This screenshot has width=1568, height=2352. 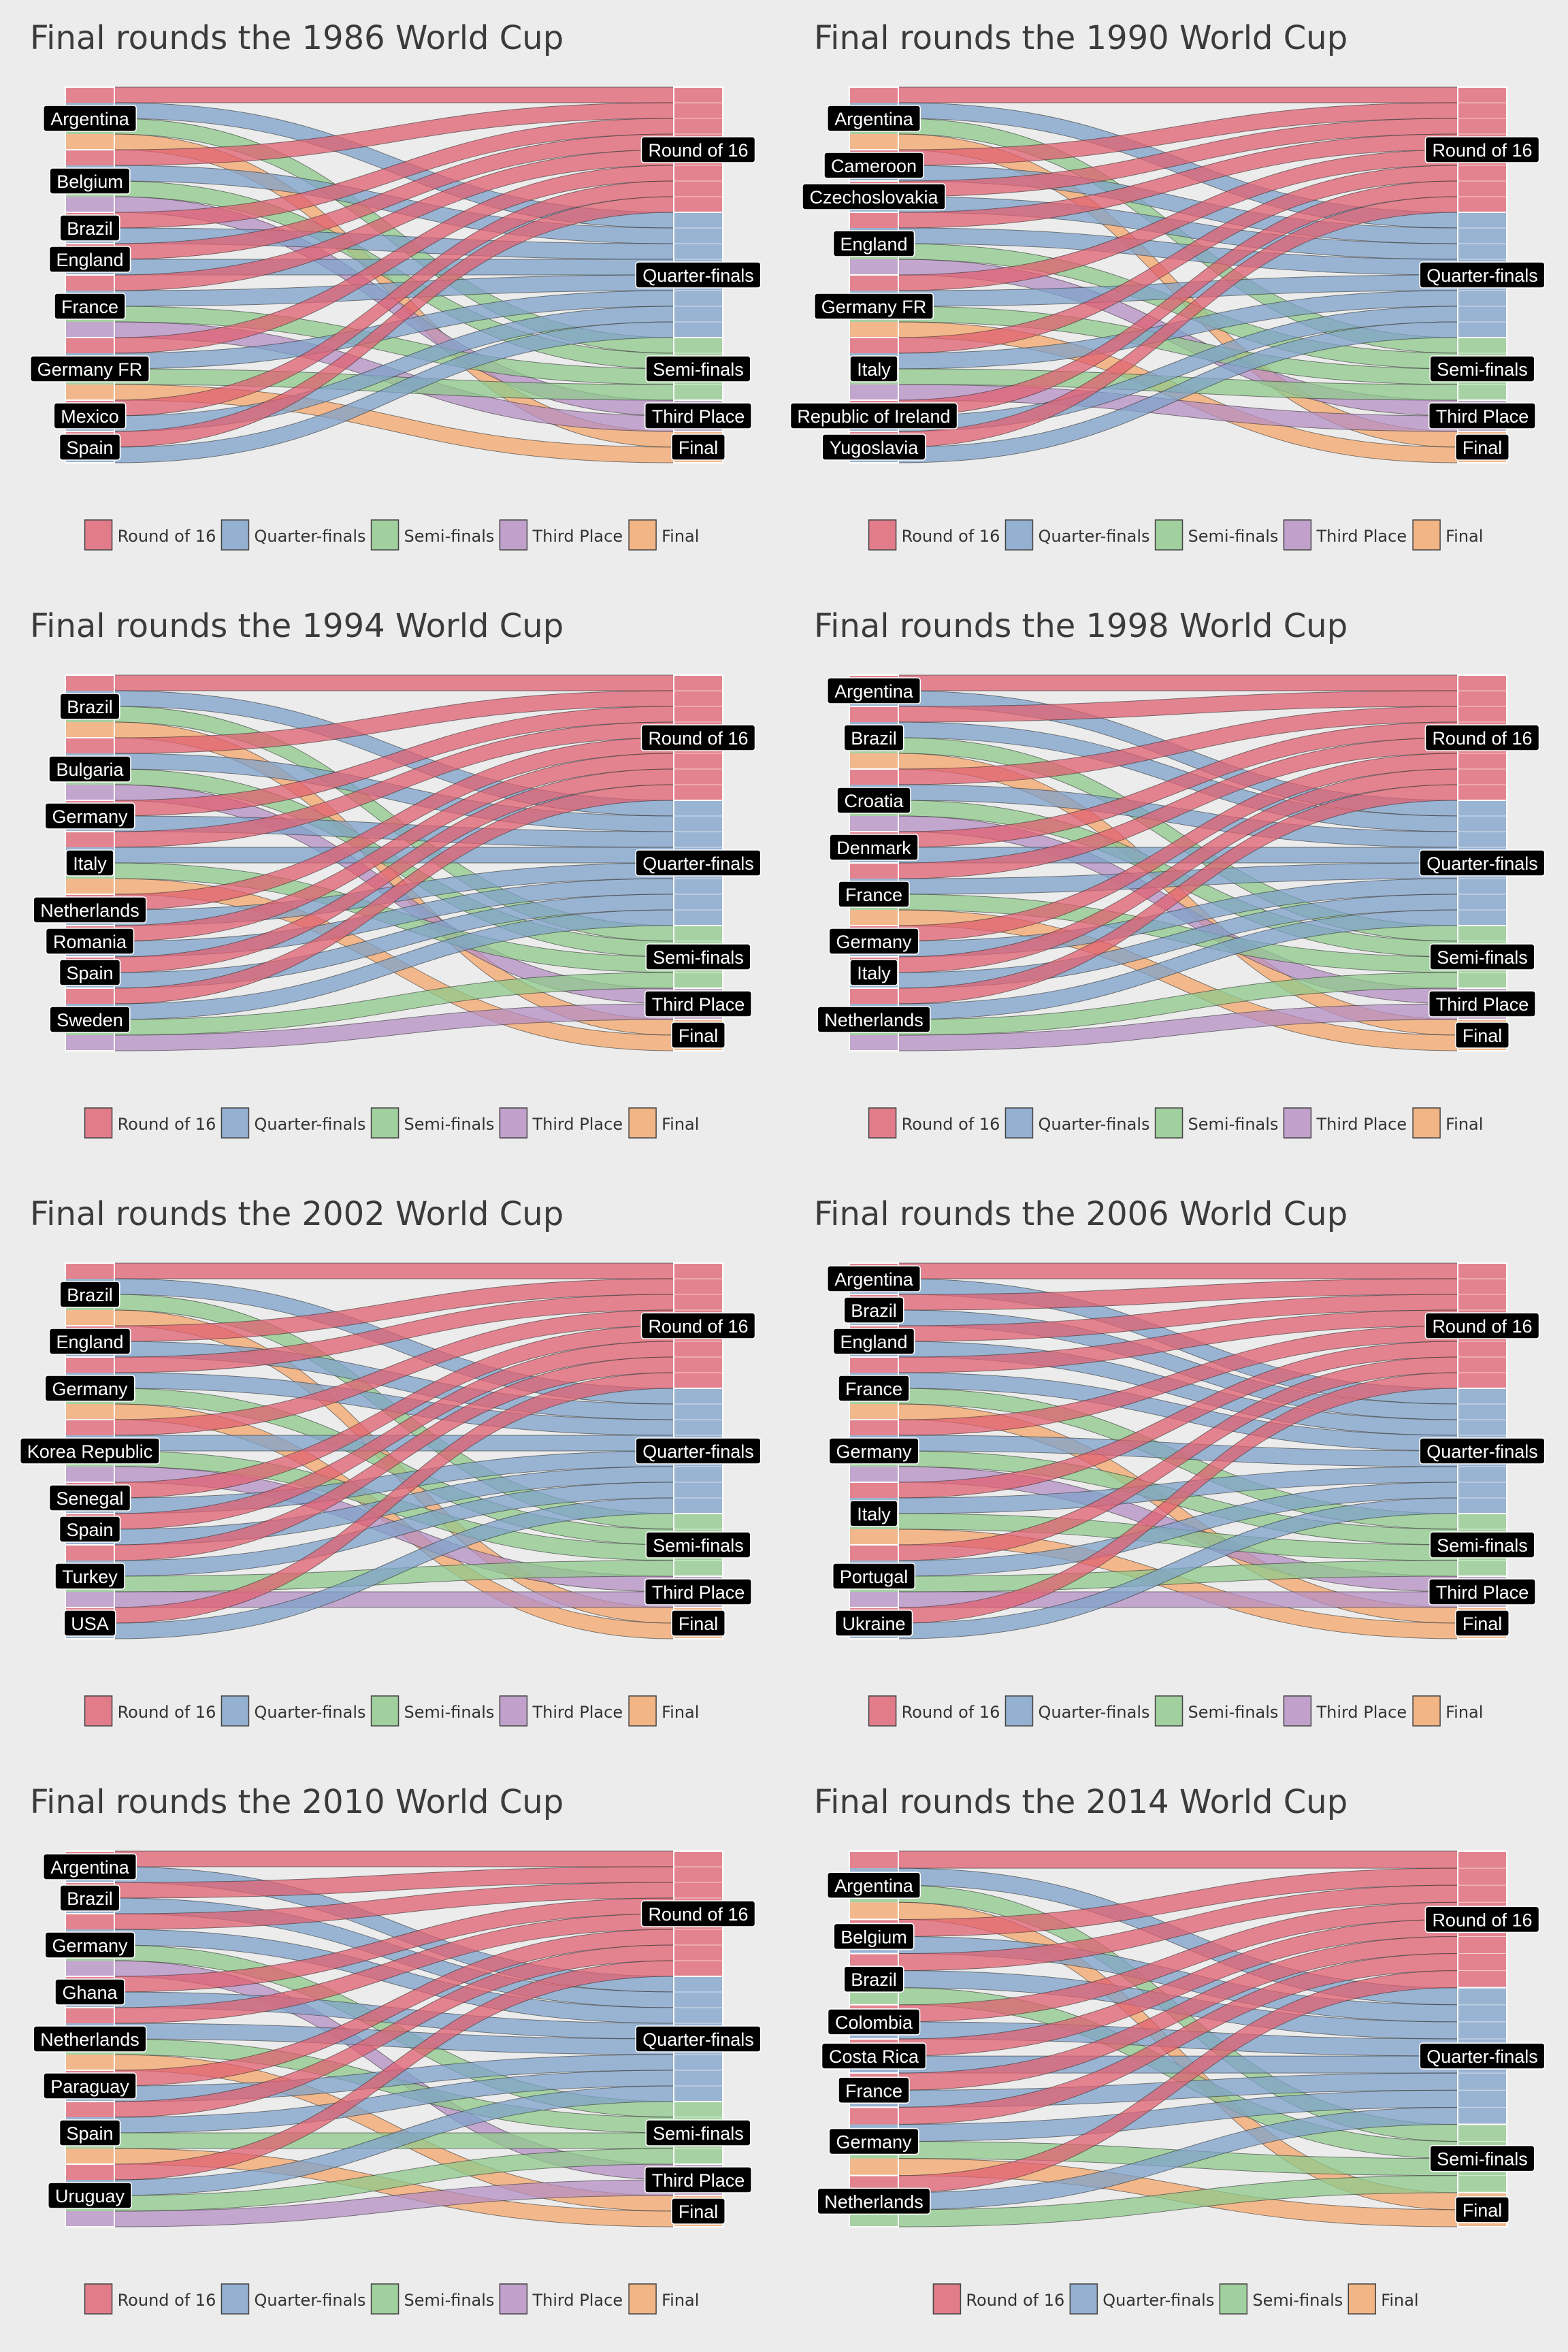 I want to click on team-label-usa-box, so click(x=89, y=1624).